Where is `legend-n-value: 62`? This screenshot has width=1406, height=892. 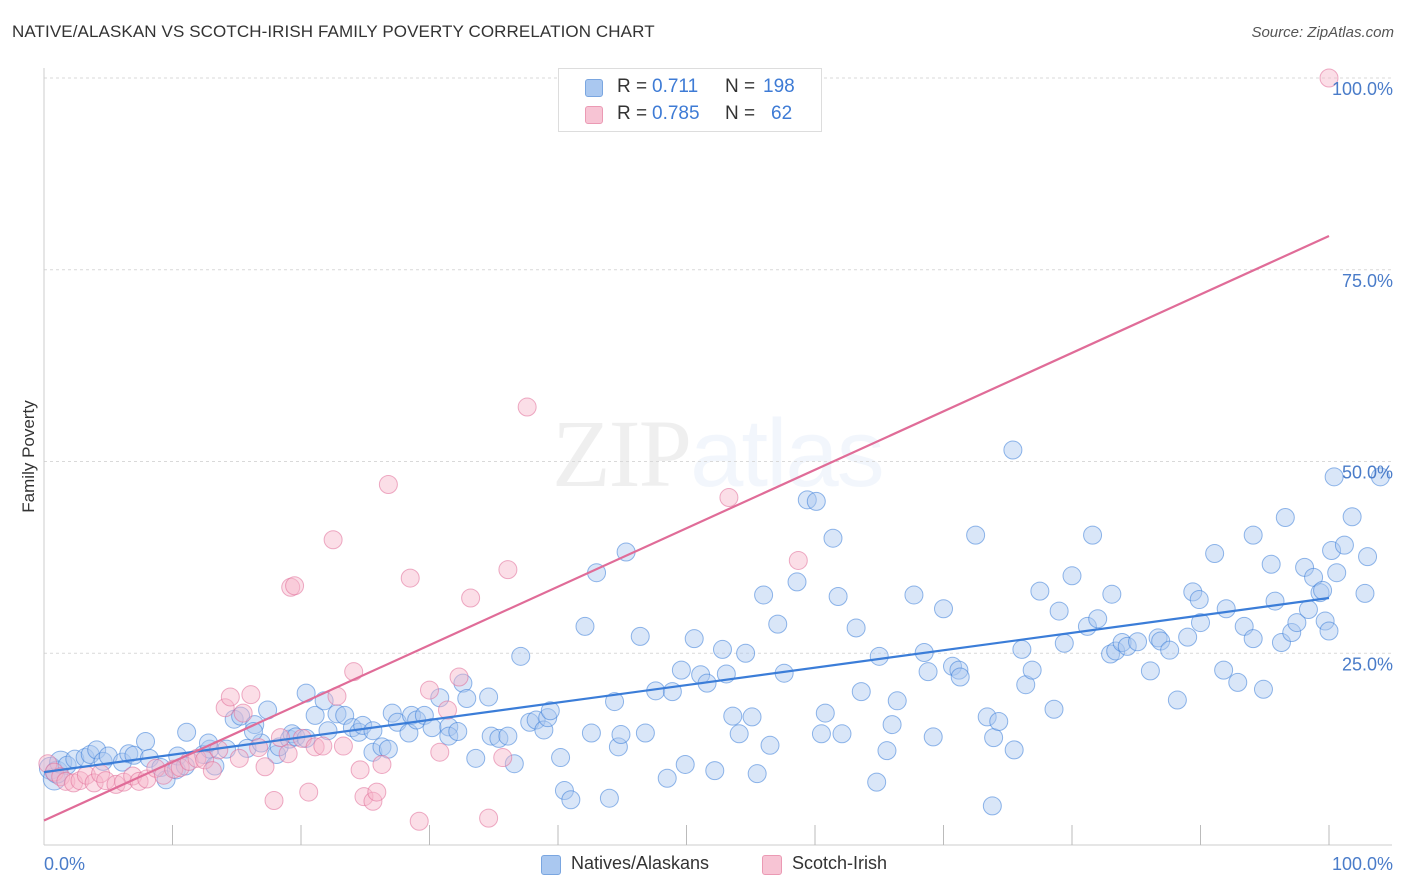 legend-n-value: 62 is located at coordinates (782, 113).